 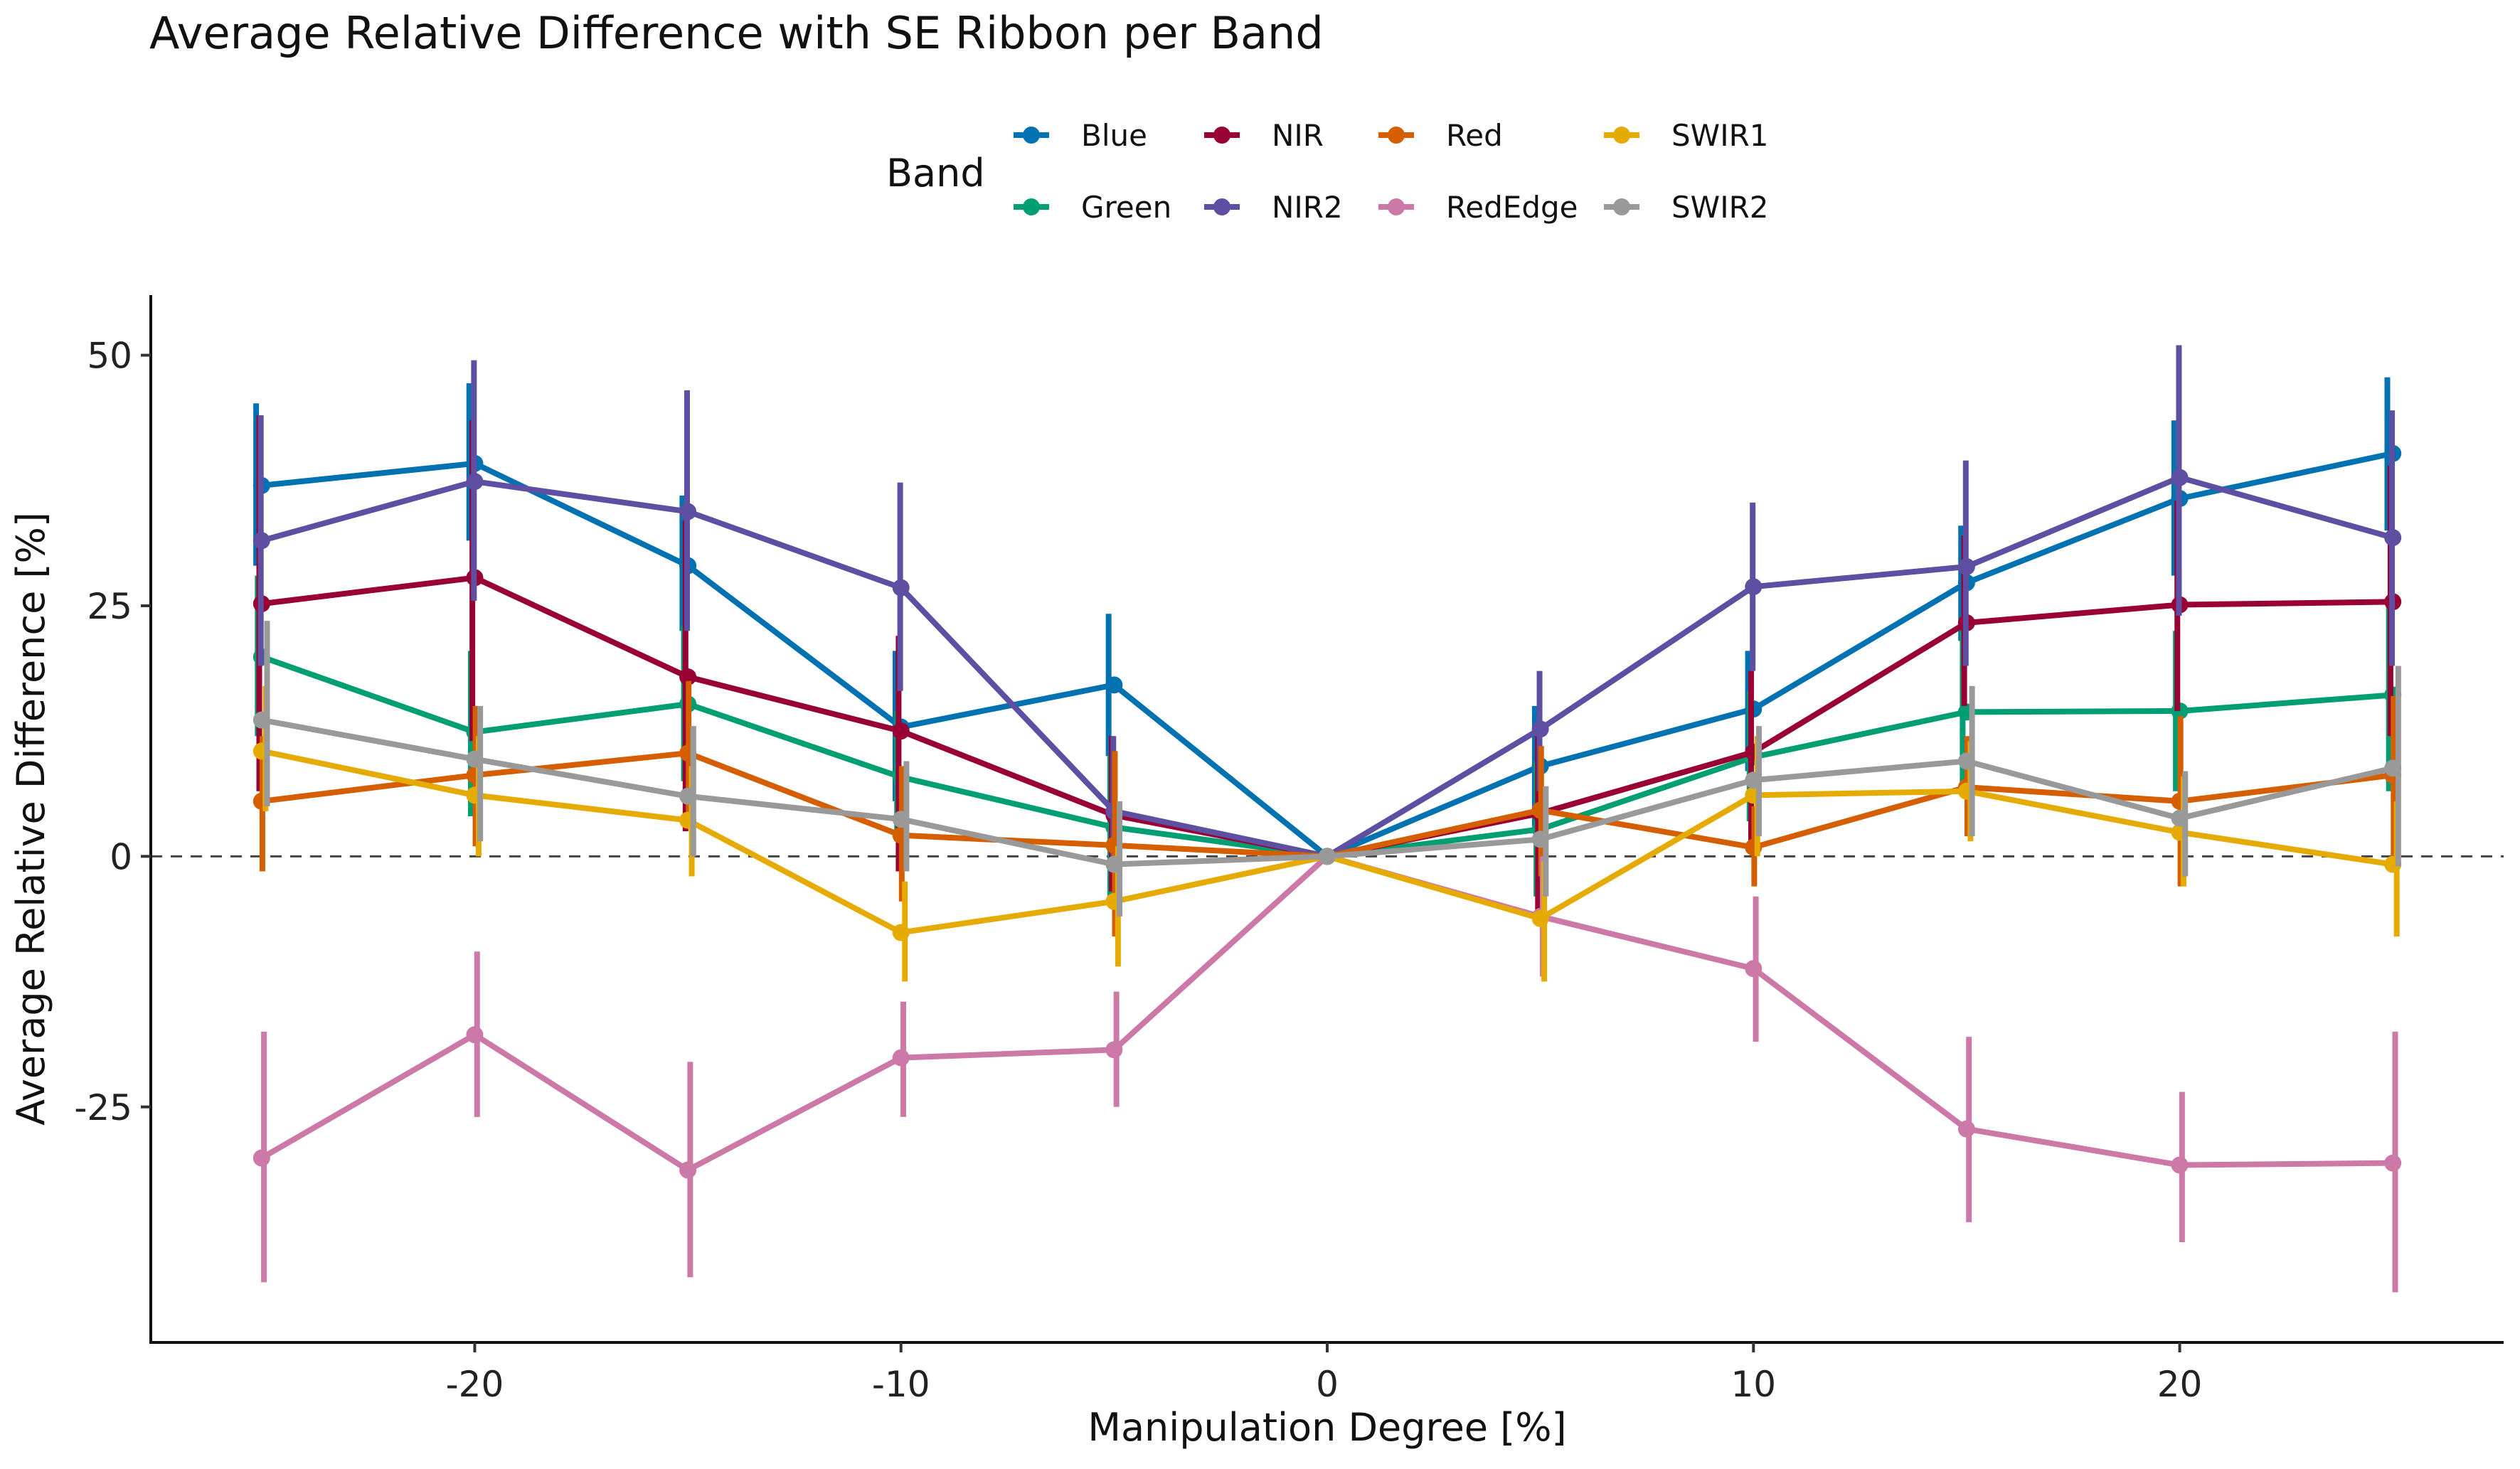 What do you see at coordinates (121, 856) in the screenshot?
I see `y-tick-label-0: 0` at bounding box center [121, 856].